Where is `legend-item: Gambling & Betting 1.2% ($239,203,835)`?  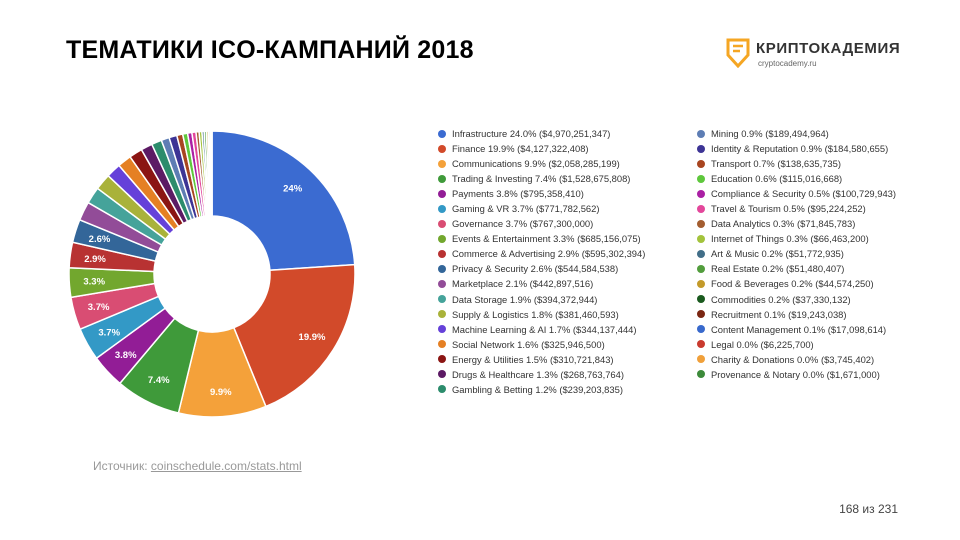
legend-item: Gambling & Betting 1.2% ($239,203,835) is located at coordinates (541, 389).